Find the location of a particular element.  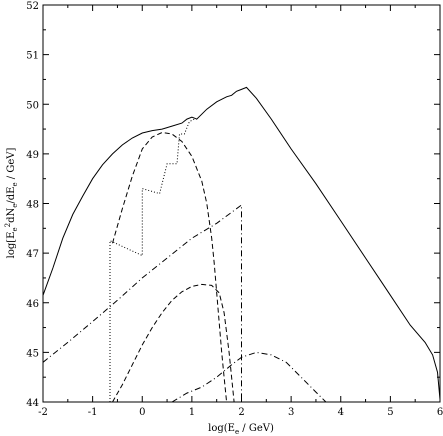

y-tick-labels: 44 45 46 47 48 49 50 51 52 is located at coordinates (32, 205).